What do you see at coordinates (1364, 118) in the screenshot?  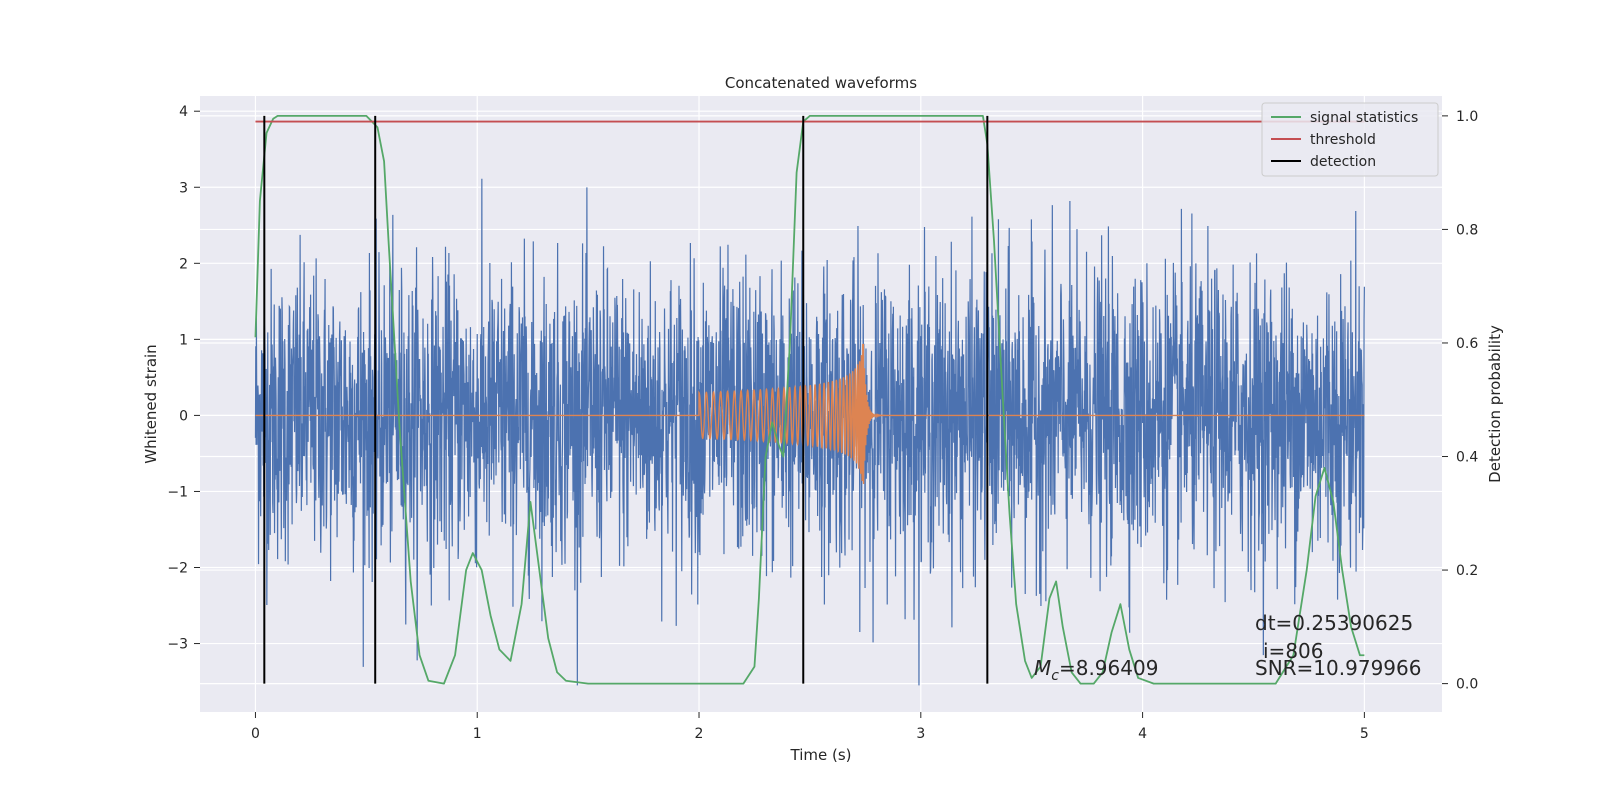 I see `legend-label-signal-statistics: signal statistics` at bounding box center [1364, 118].